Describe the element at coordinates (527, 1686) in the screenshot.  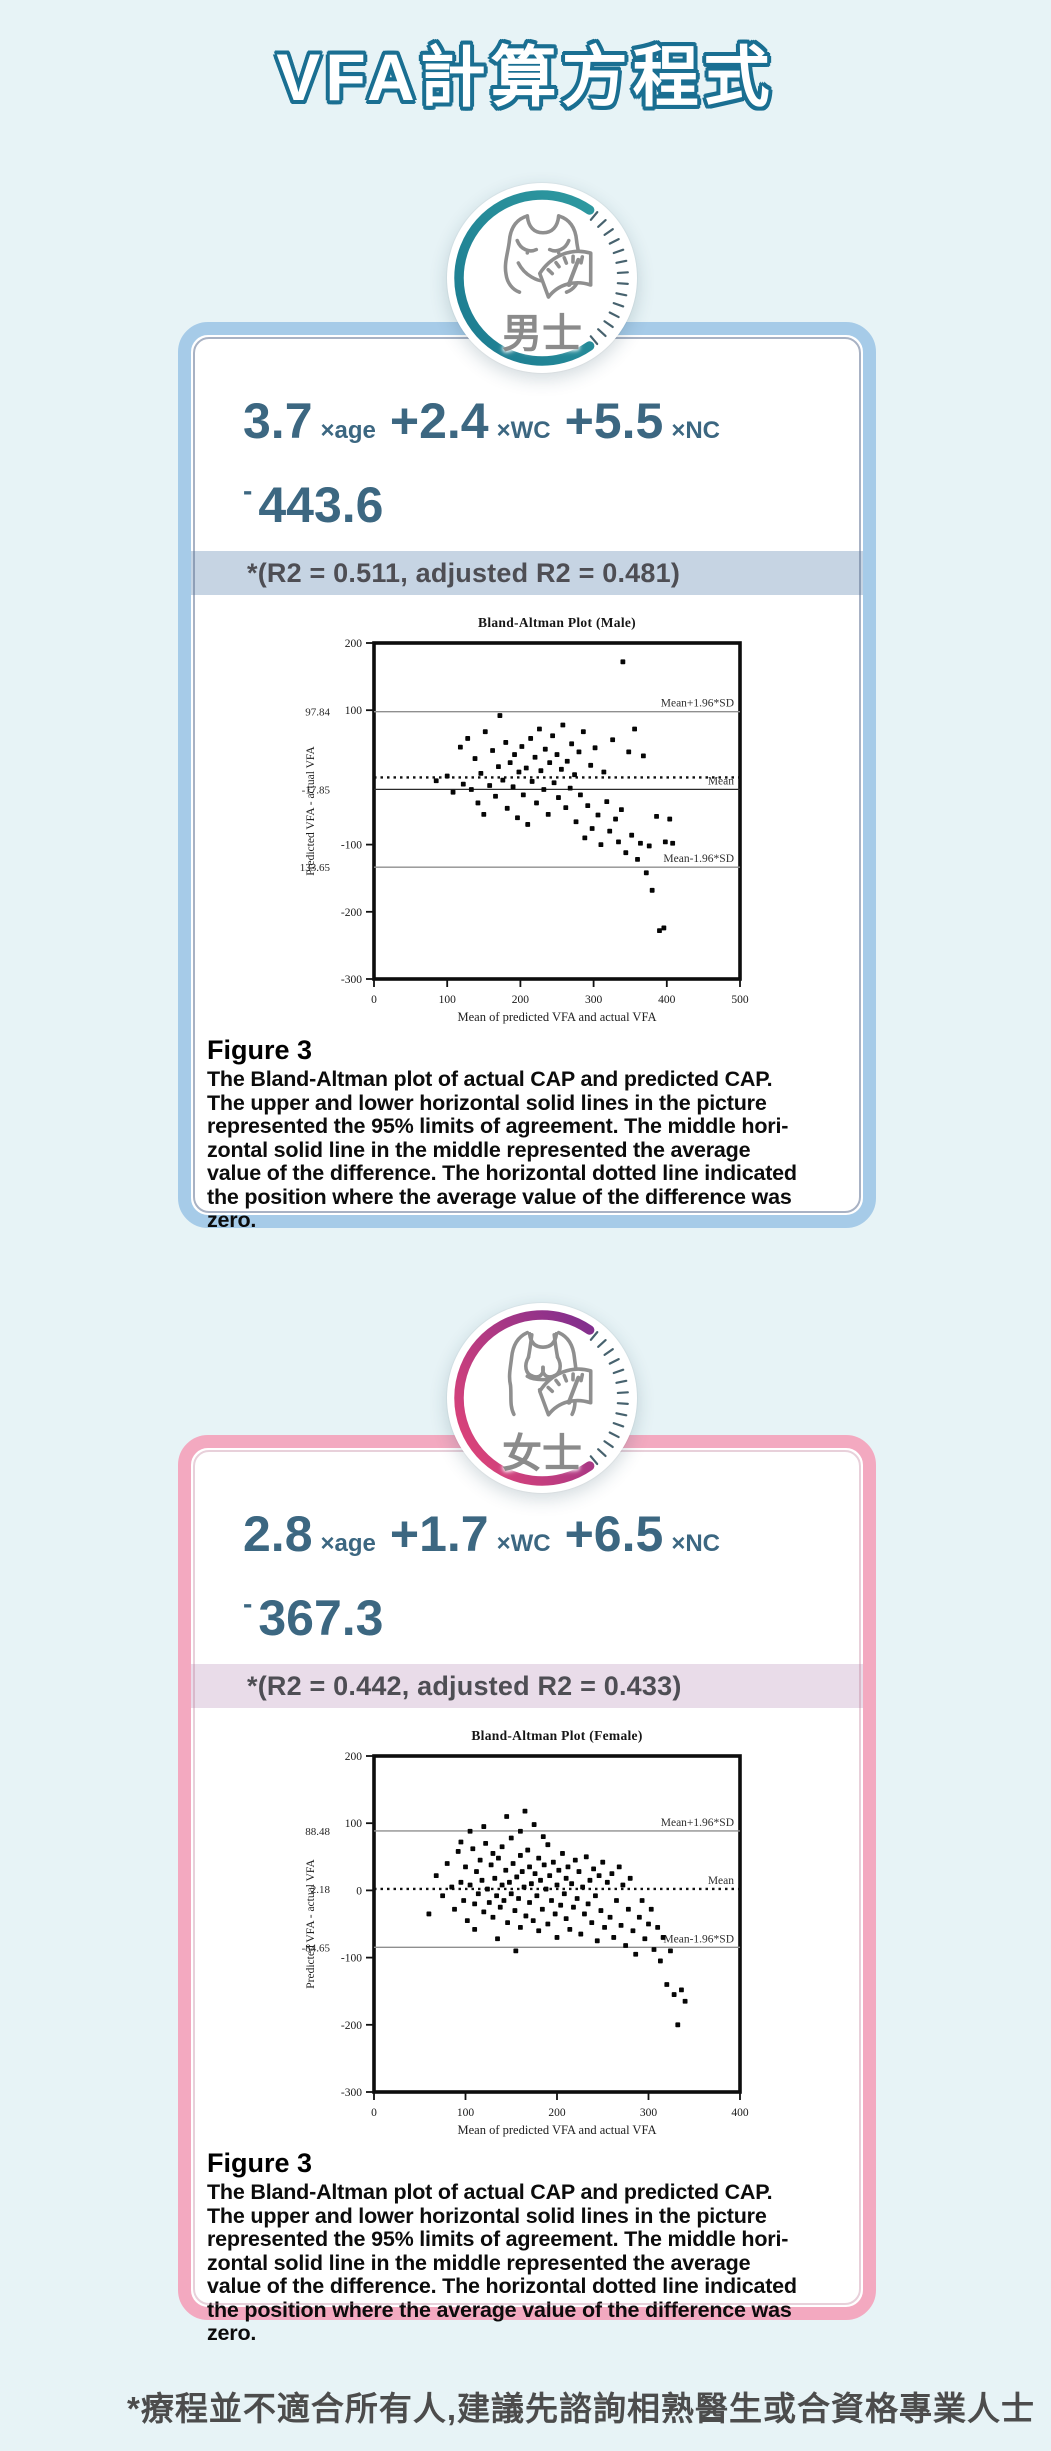
I see `female-r2-note: *(R2 = 0.442, adjusted R2 = 0.433)` at that location.